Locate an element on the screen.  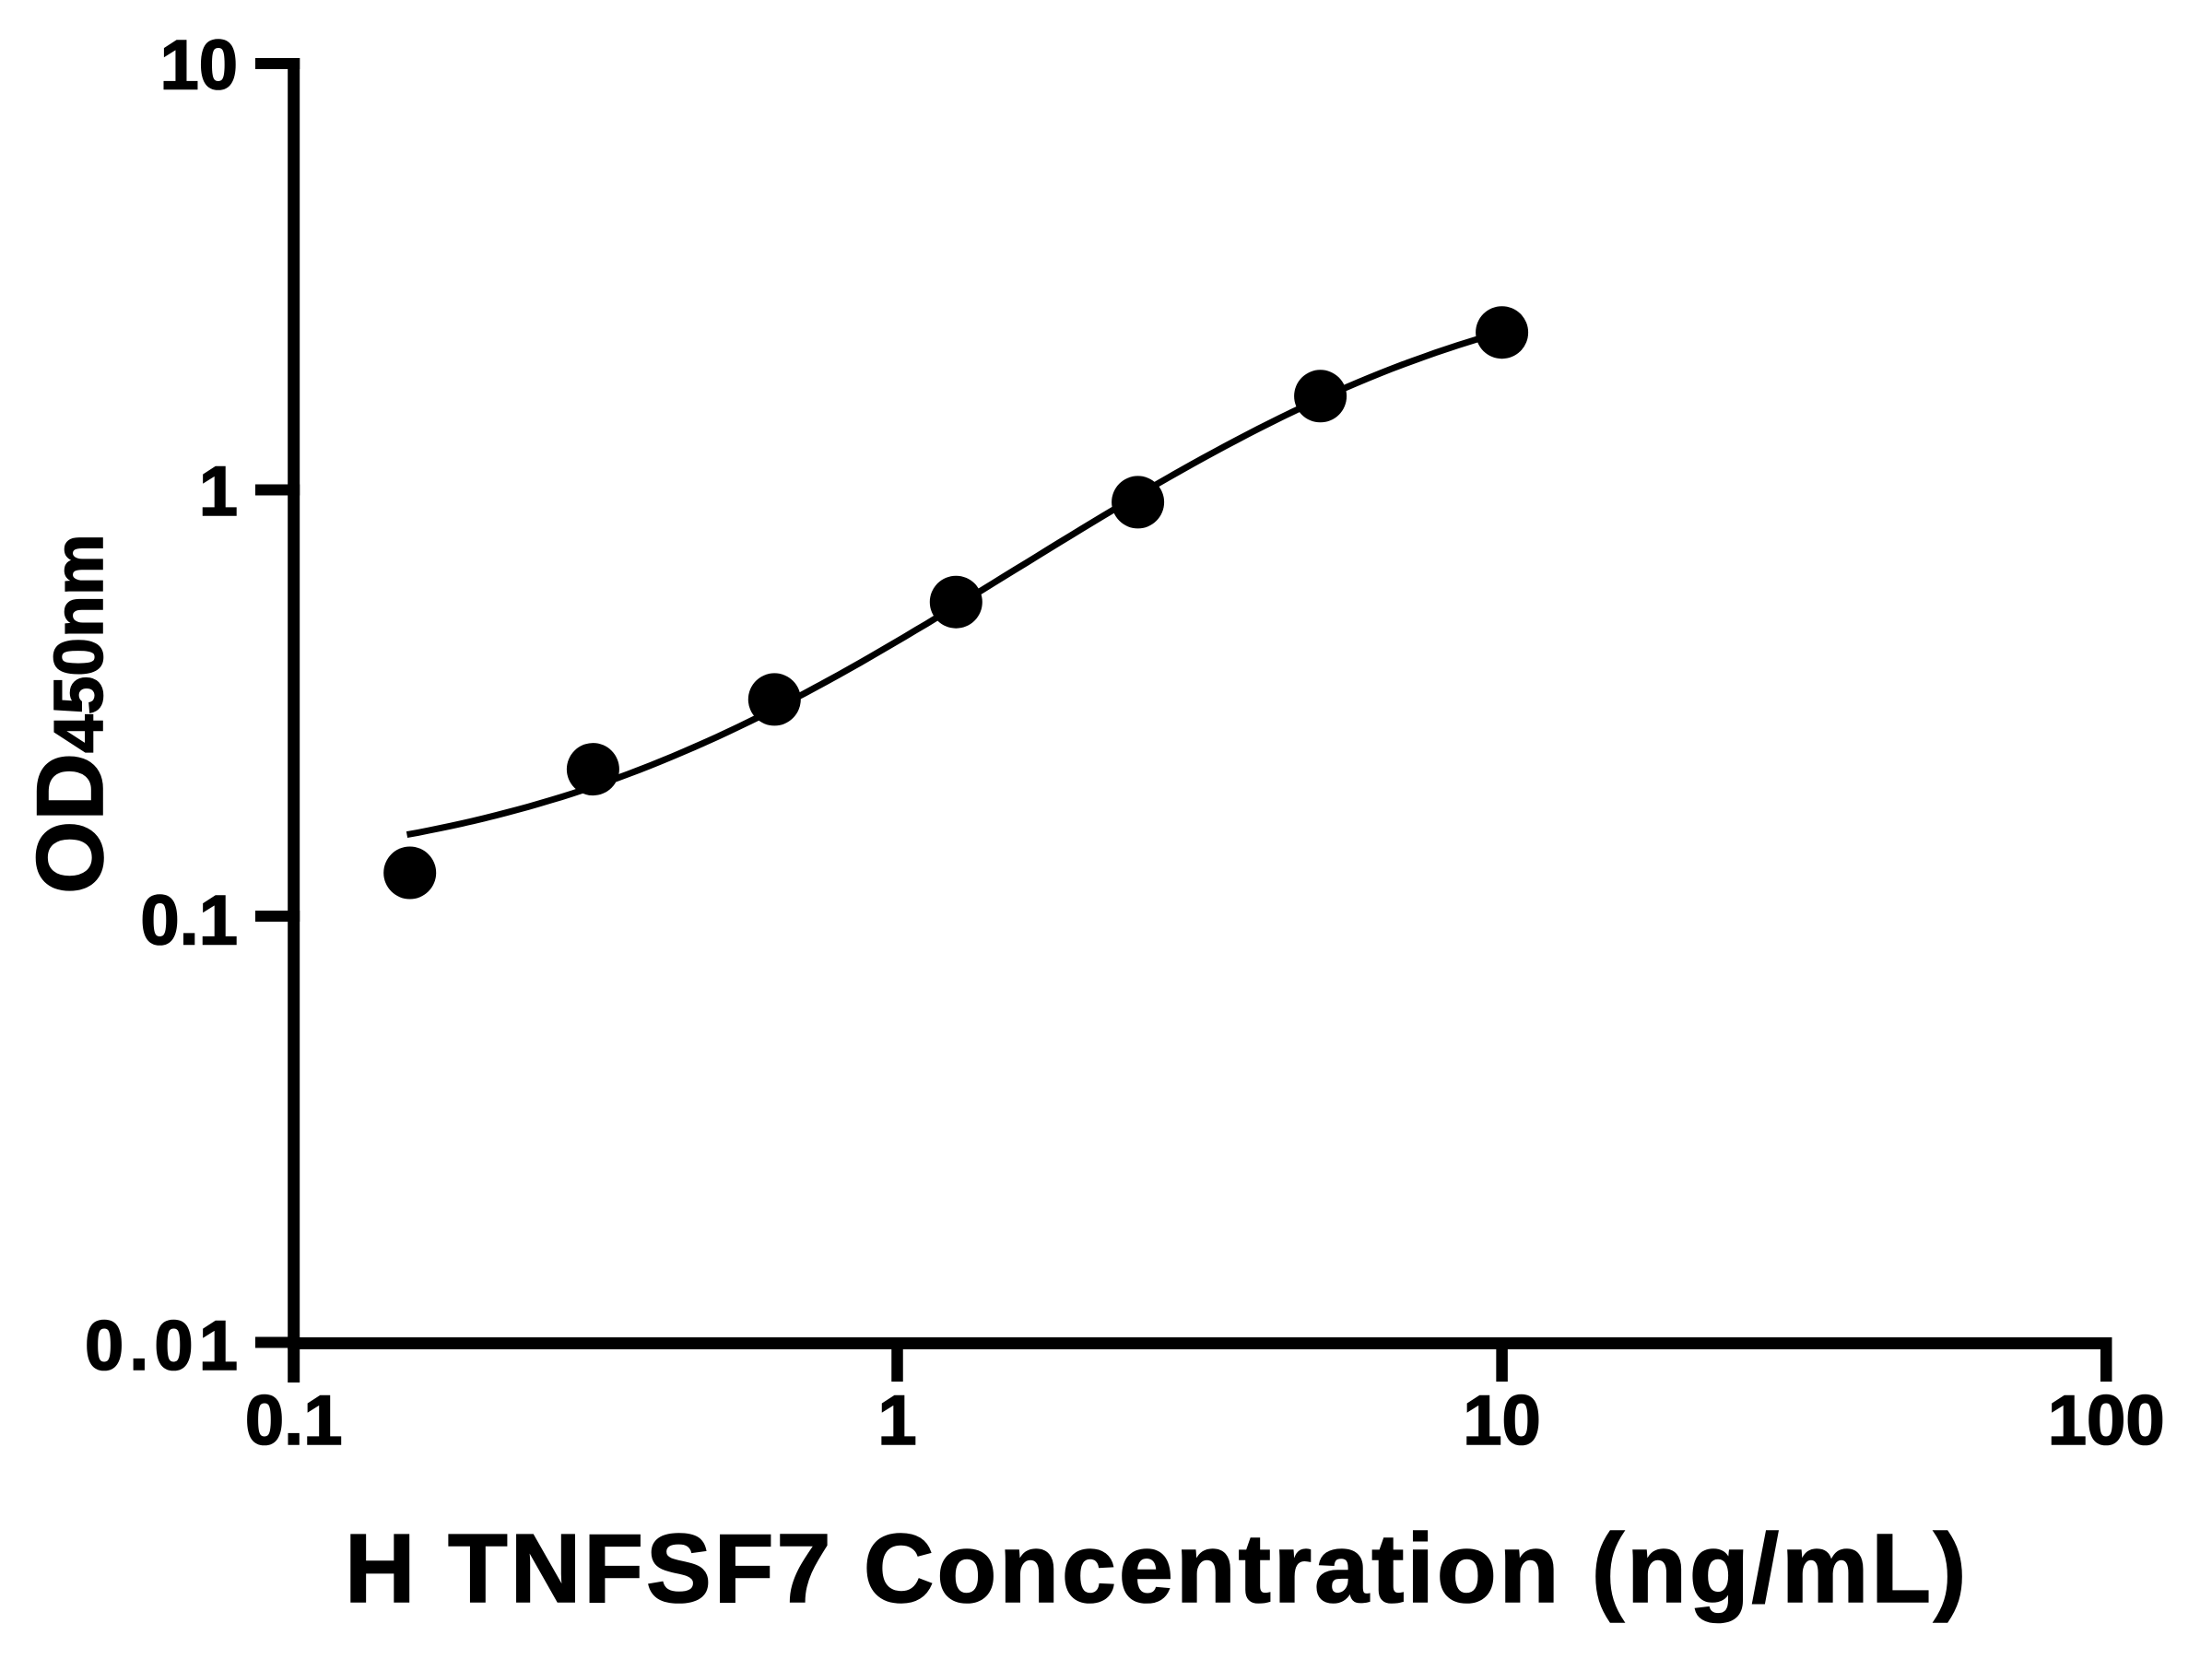
svg-text: 0.01 is located at coordinates (161, 1346).